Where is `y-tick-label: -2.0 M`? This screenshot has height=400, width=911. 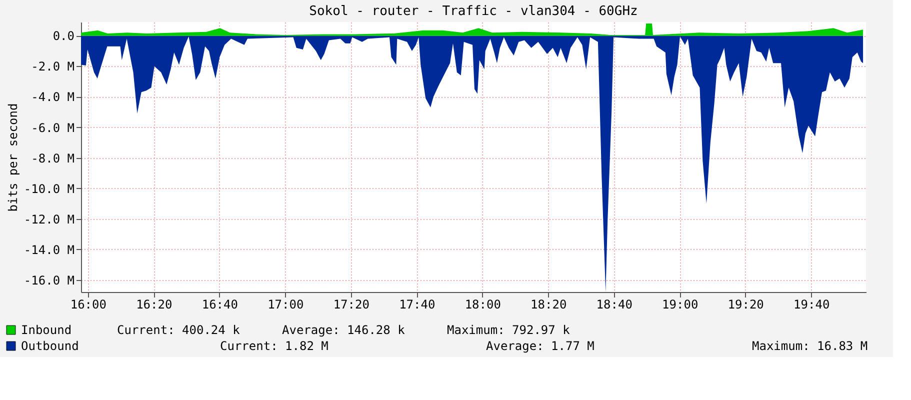 y-tick-label: -2.0 M is located at coordinates (52, 67).